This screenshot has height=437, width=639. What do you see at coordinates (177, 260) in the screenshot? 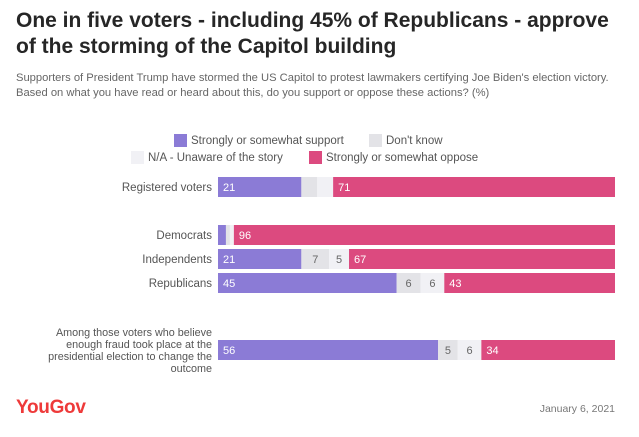
I see `category-label: Independents` at bounding box center [177, 260].